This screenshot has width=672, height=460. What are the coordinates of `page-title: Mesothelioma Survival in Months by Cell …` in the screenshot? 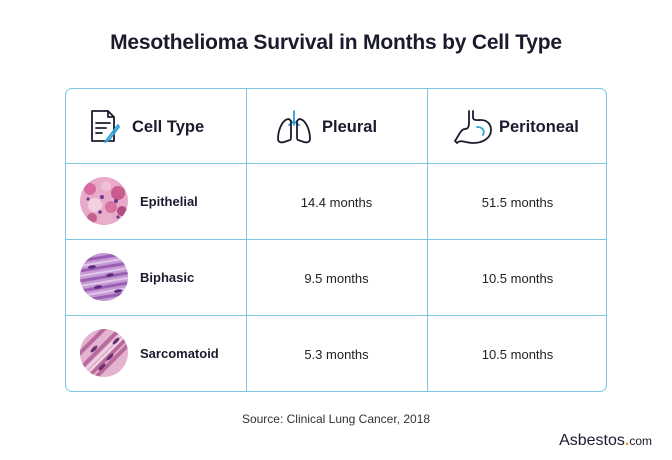 It's located at (336, 42).